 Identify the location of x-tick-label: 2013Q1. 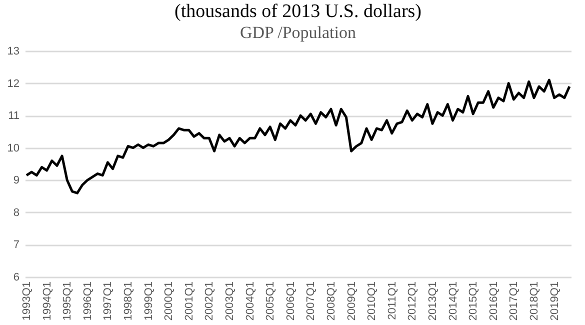
(432, 301).